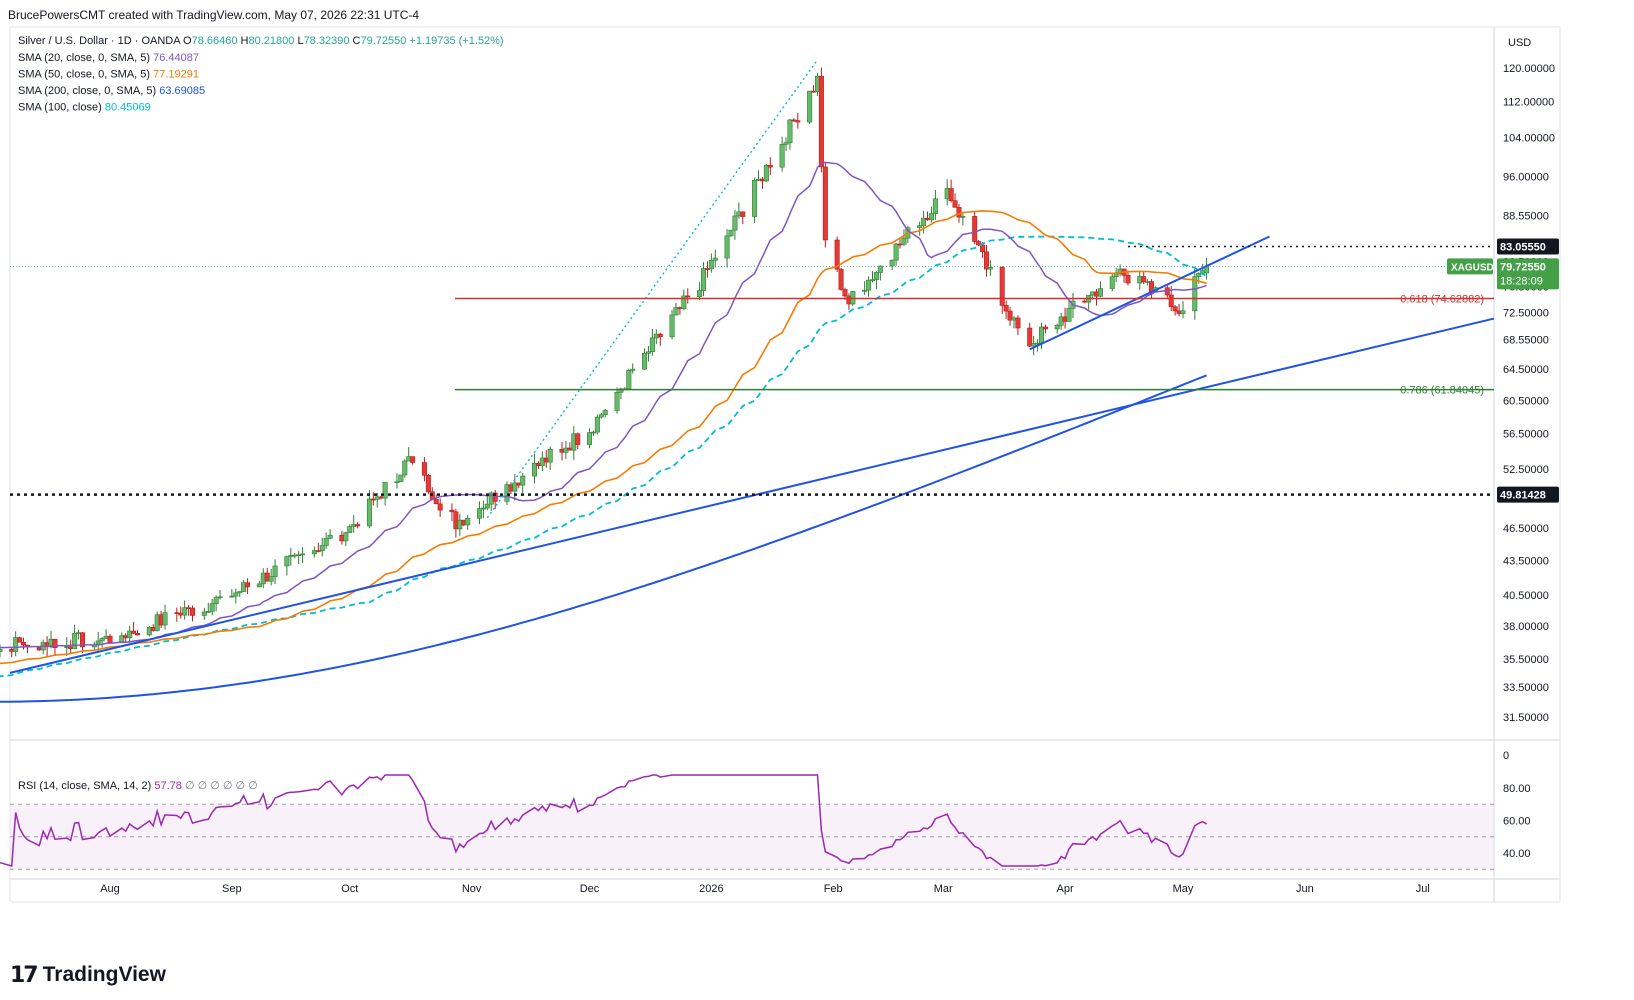  Describe the element at coordinates (1529, 69) in the screenshot. I see `price-tick-label: 120.00000` at that location.